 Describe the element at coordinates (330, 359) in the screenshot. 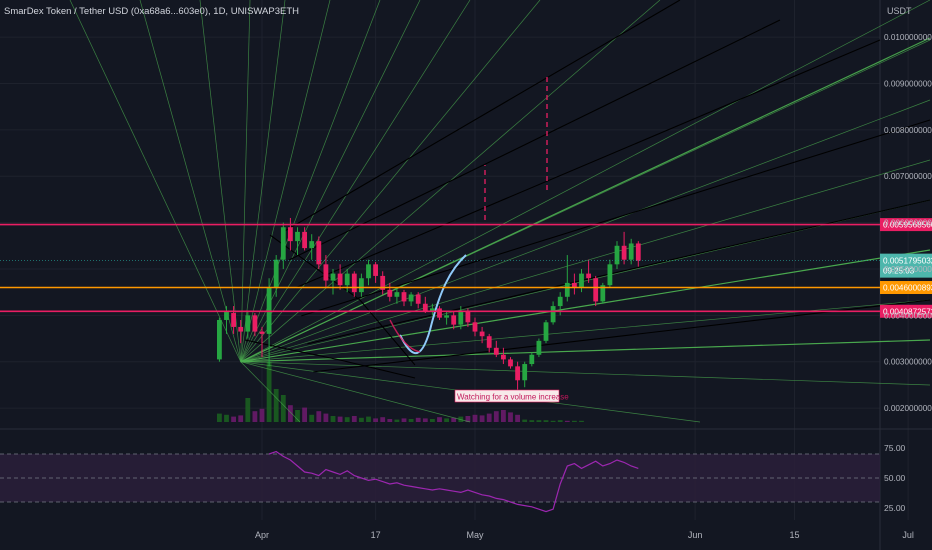

I see `channel-line` at that location.